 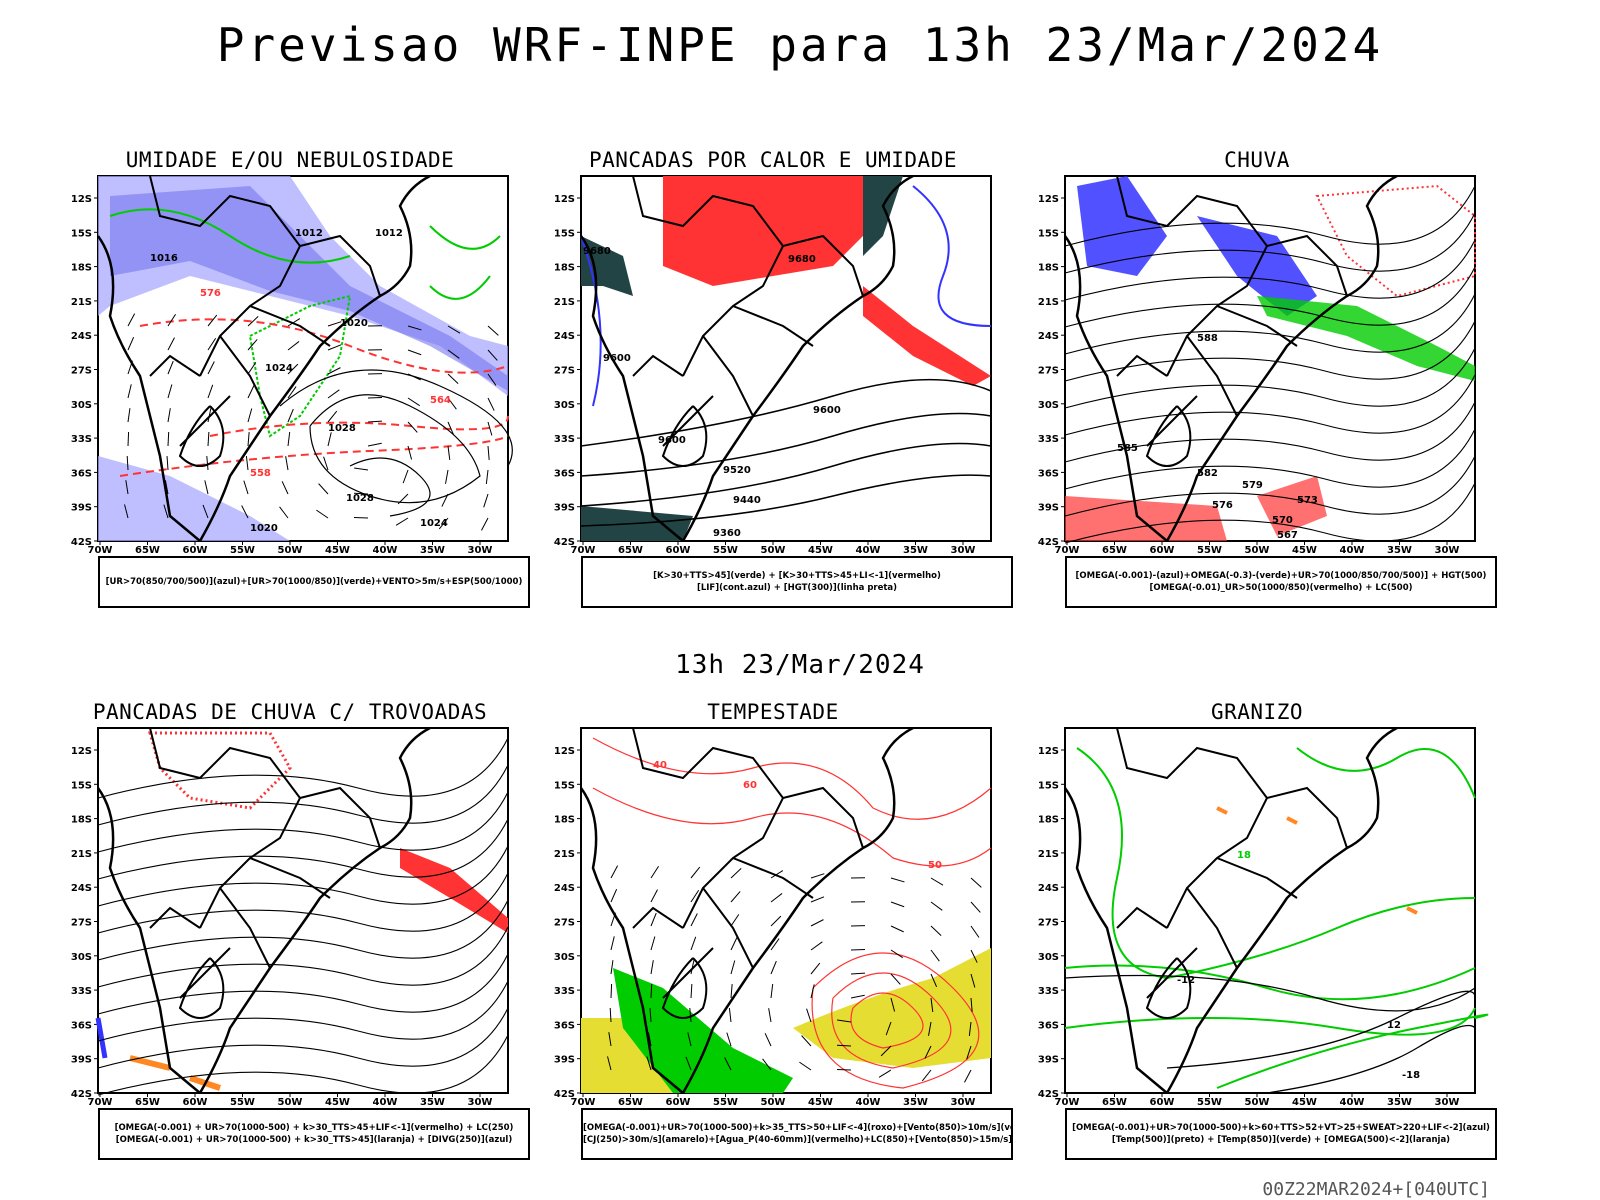 I want to click on lon-label: 30W, so click(x=963, y=550).